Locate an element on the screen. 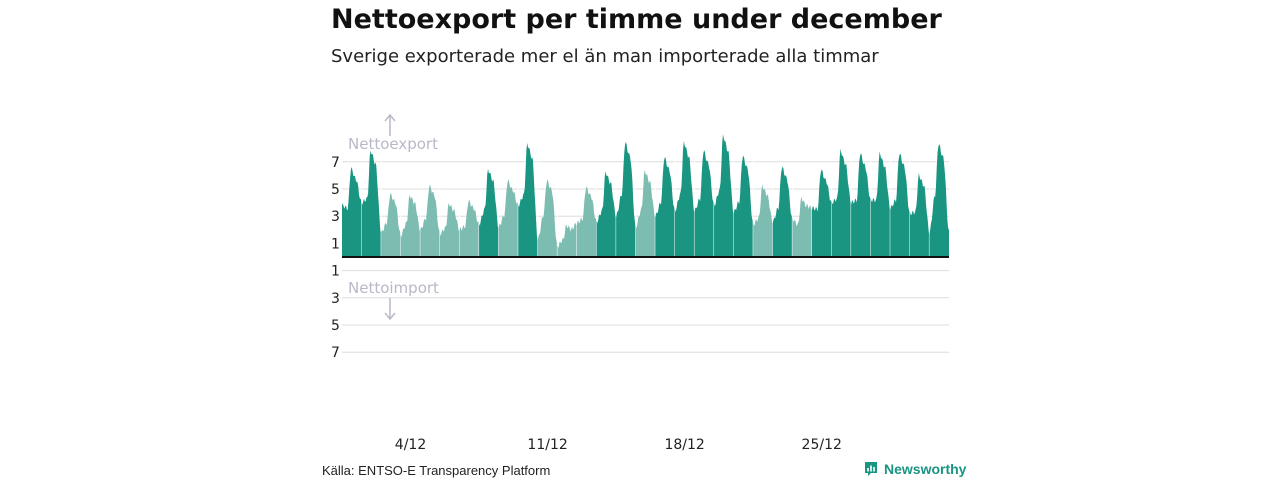 Image resolution: width=1280 pixels, height=480 pixels. up-arrowhead-icon is located at coordinates (390, 117).